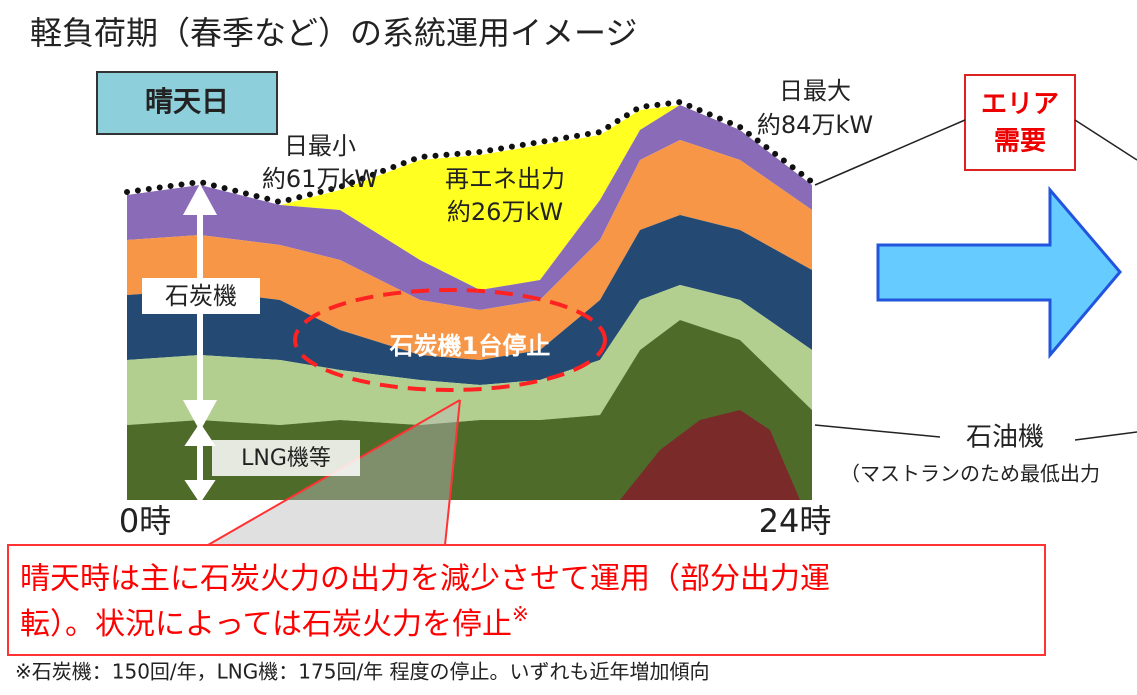  Describe the element at coordinates (520, 614) in the screenshot. I see `note-mark: ※` at that location.